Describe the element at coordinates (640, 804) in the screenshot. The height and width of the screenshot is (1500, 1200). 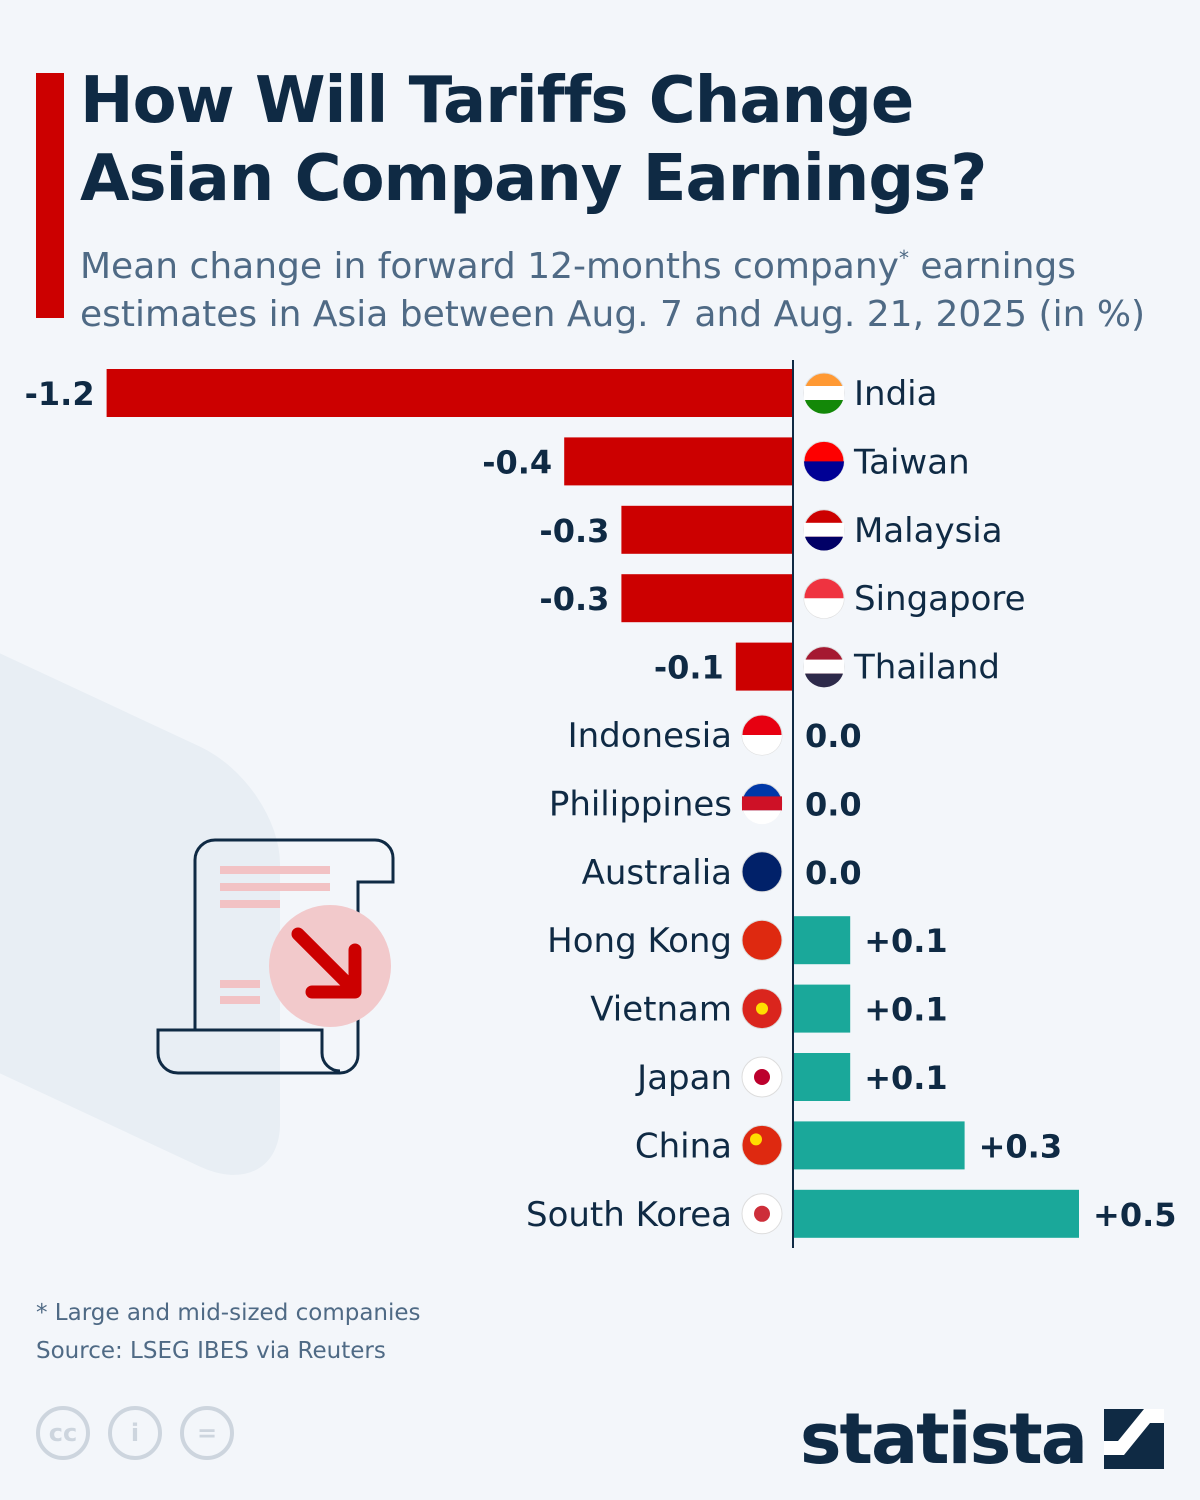
I see `category-label: Philippines` at that location.